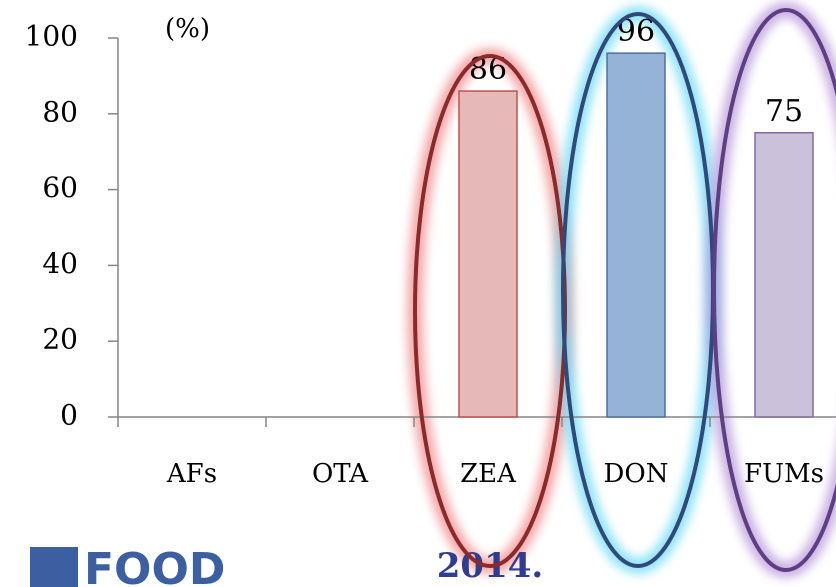  What do you see at coordinates (187, 29) in the screenshot?
I see `unit-label: (%)` at bounding box center [187, 29].